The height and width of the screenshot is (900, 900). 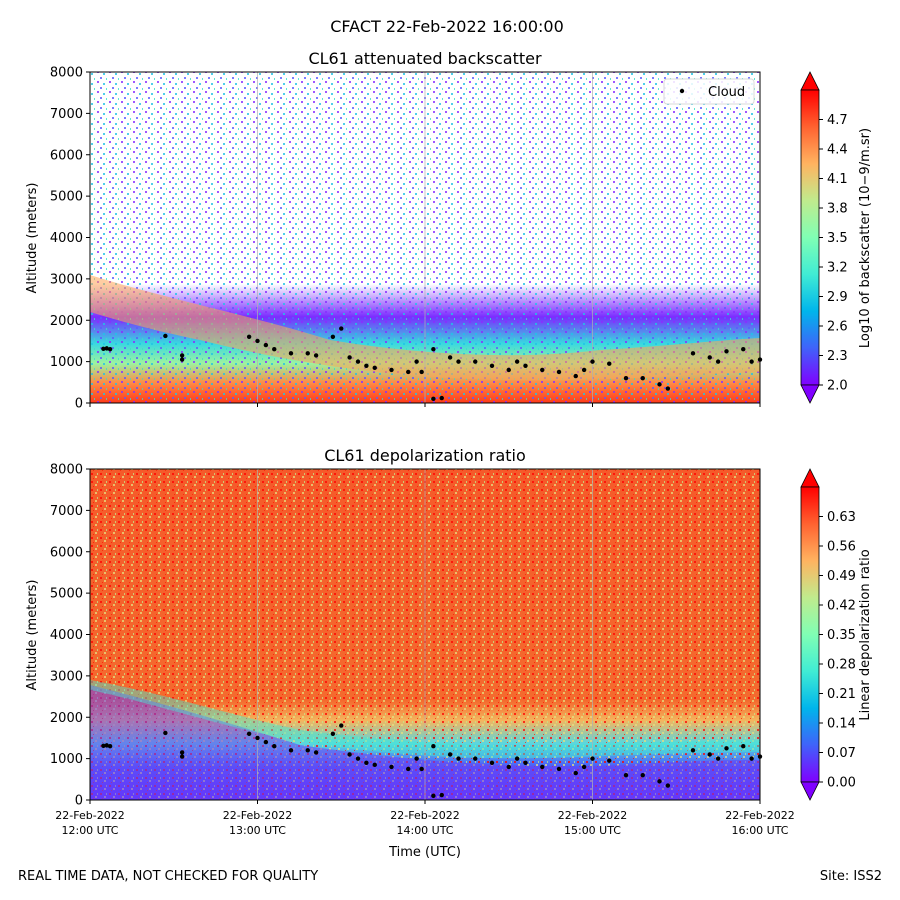 I want to click on backscatter-x-ticks, so click(x=425, y=405).